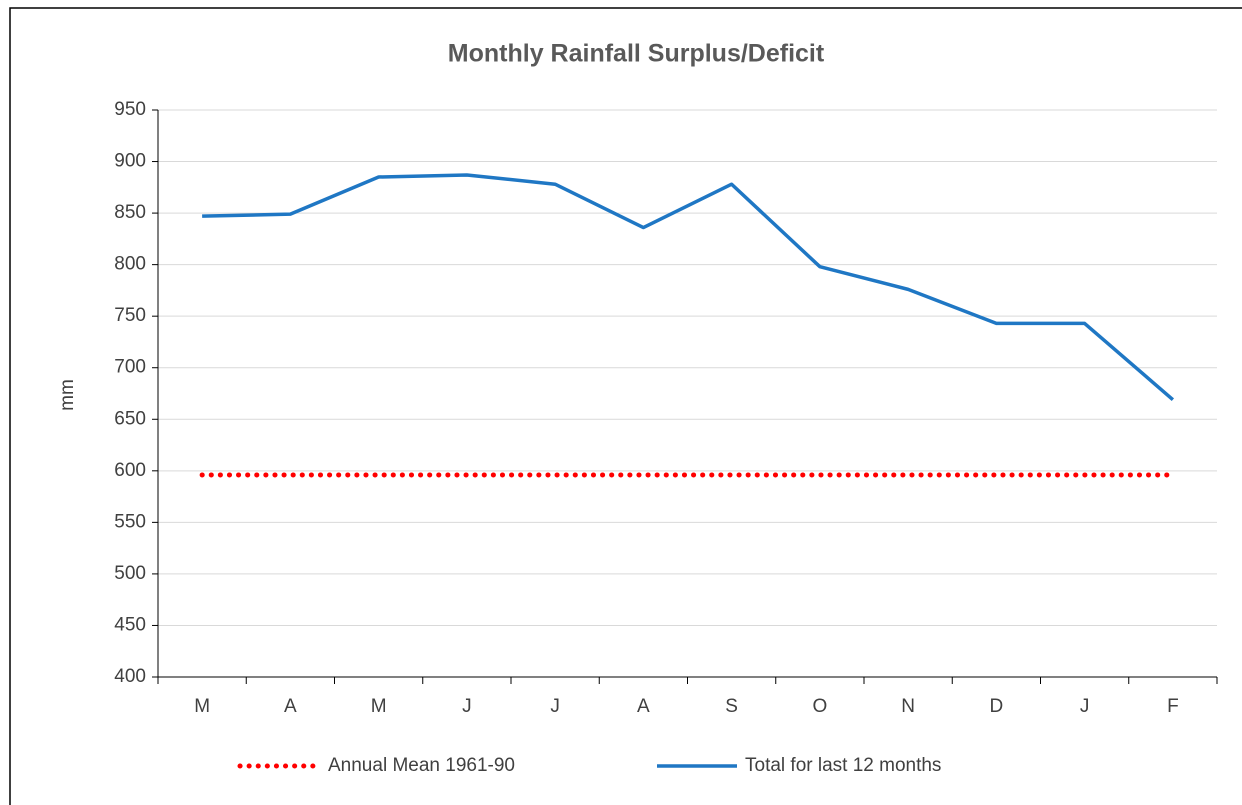 This screenshot has height=805, width=1242. I want to click on y-tick-label: 400, so click(130, 676).